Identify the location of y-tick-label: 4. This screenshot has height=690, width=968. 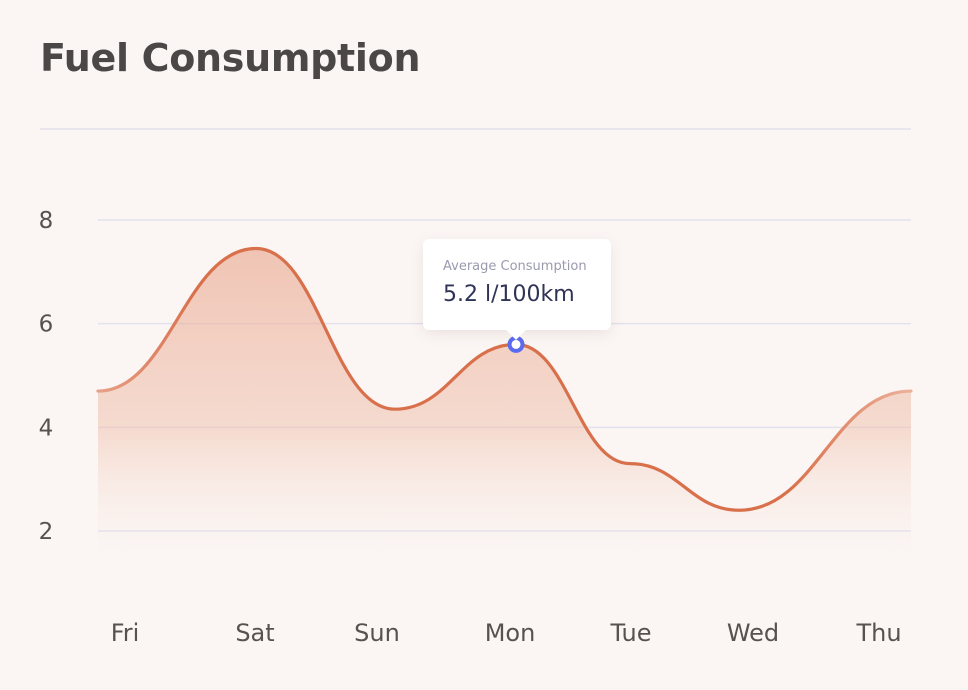
(46, 428).